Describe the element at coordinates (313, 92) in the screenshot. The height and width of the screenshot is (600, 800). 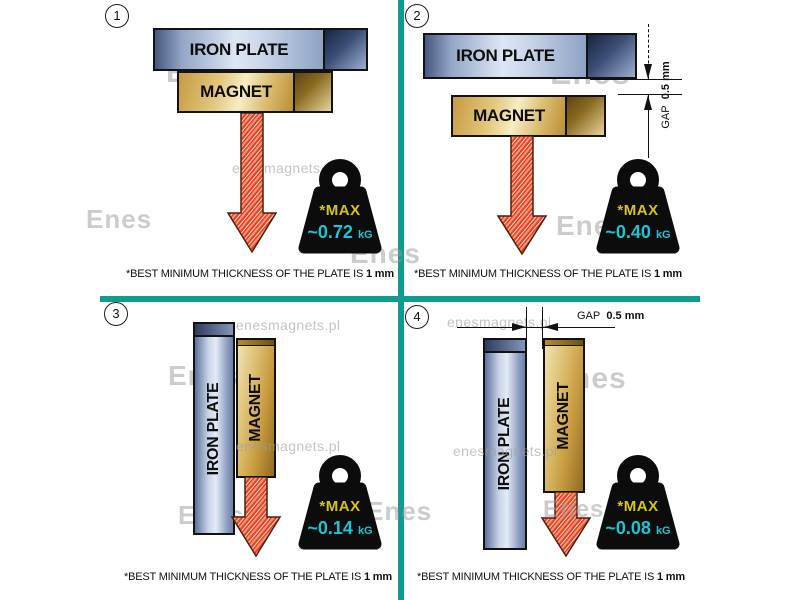
I see `panel1-magnet-side-face` at that location.